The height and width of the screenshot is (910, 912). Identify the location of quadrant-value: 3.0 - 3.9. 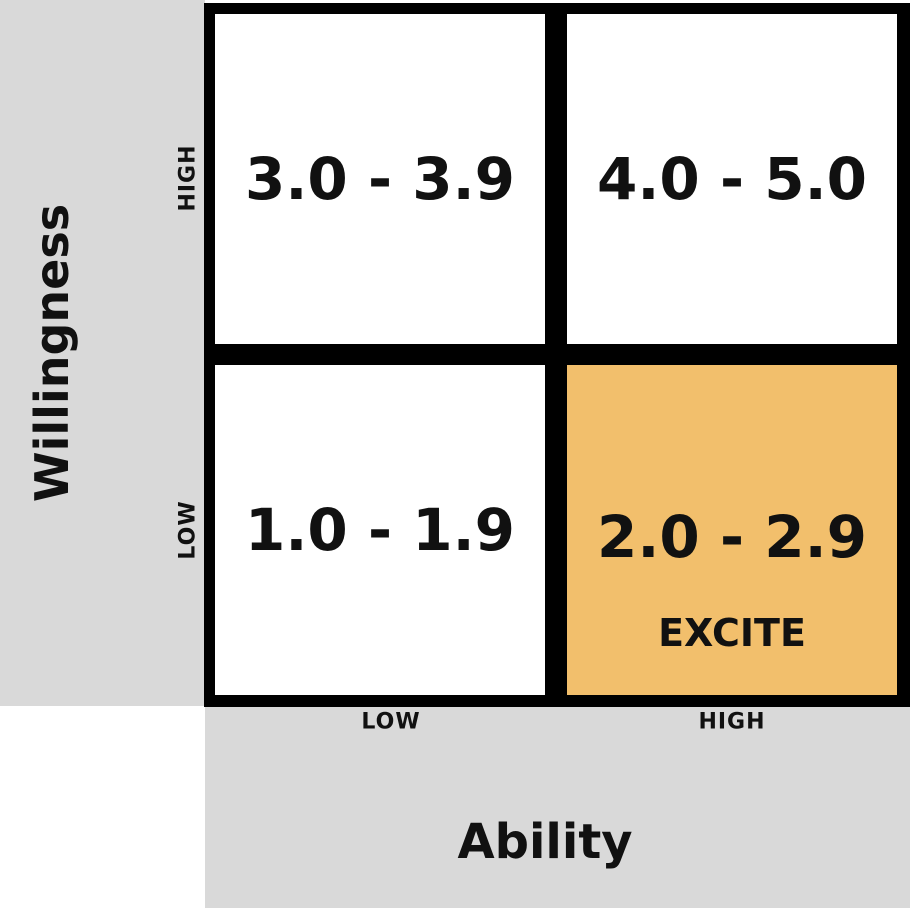
(380, 179).